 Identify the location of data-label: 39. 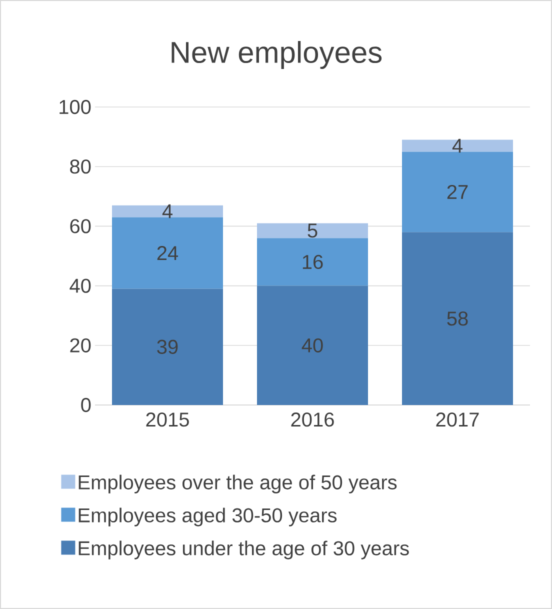
(167, 347).